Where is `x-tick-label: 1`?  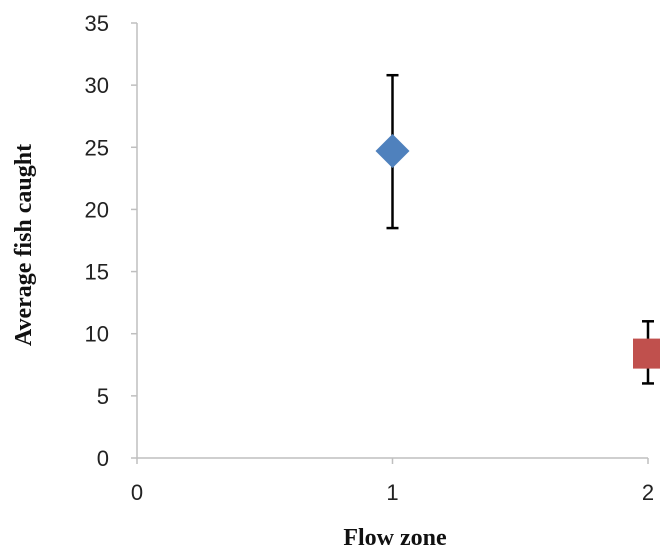 x-tick-label: 1 is located at coordinates (392, 492).